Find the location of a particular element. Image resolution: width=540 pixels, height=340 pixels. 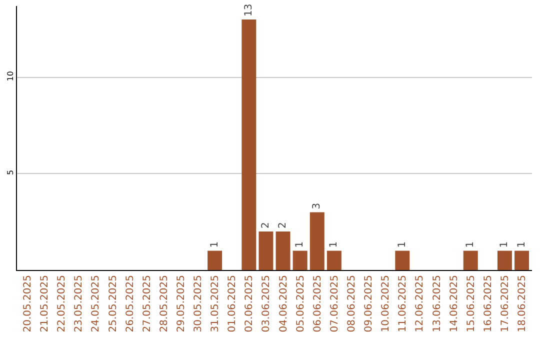

x-tick-label: 13.06.2025 is located at coordinates (437, 303).